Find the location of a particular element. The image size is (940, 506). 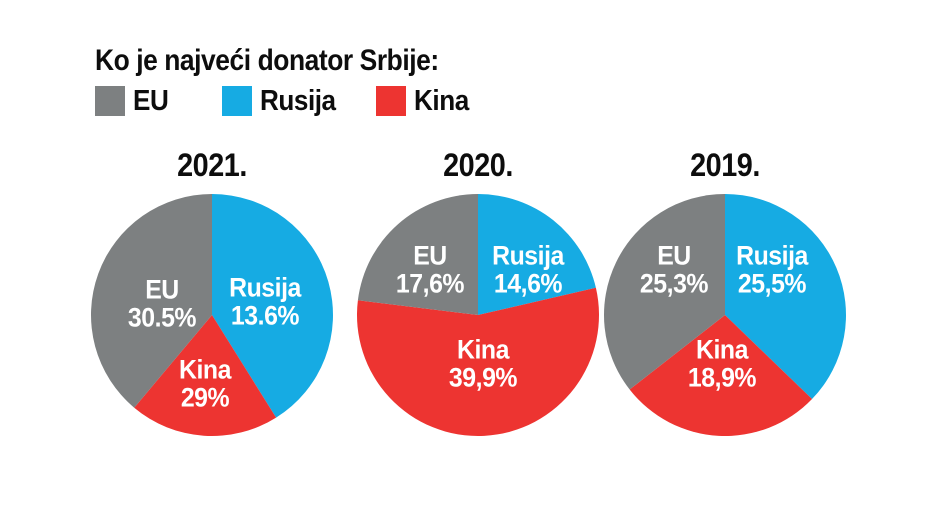

pie-label-kina: Kina 39,9% is located at coordinates (483, 364).